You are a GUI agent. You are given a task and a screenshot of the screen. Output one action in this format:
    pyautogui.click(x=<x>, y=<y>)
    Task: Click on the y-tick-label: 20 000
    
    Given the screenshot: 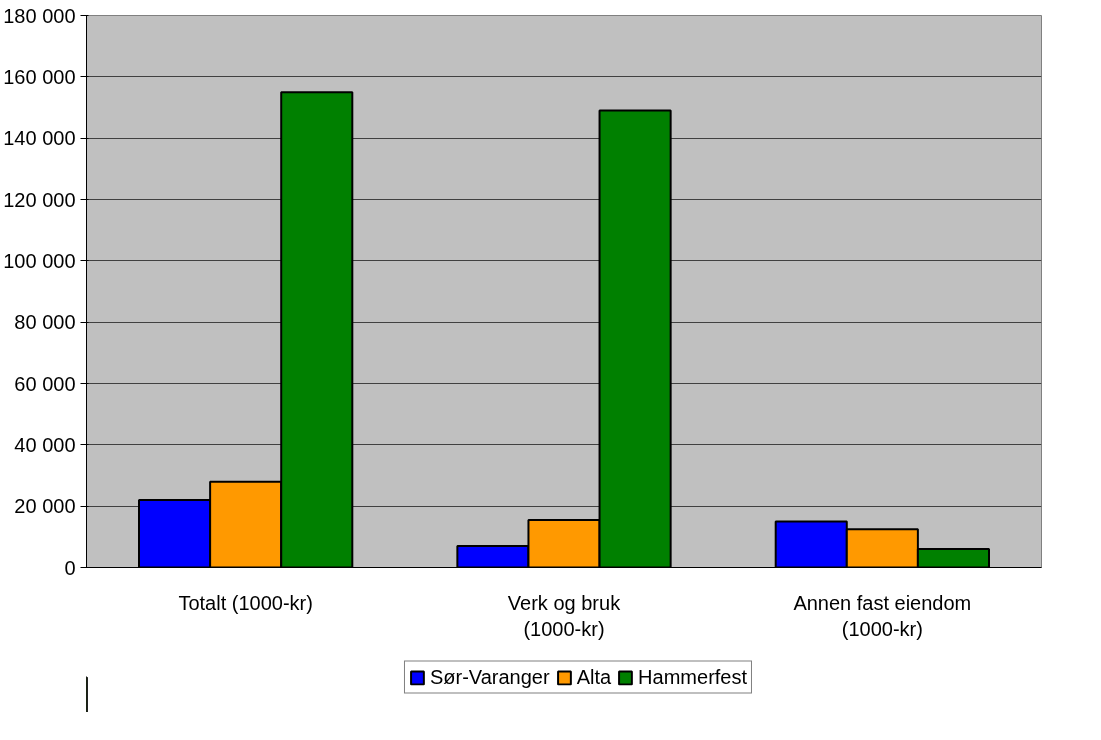 What is the action you would take?
    pyautogui.click(x=45, y=506)
    